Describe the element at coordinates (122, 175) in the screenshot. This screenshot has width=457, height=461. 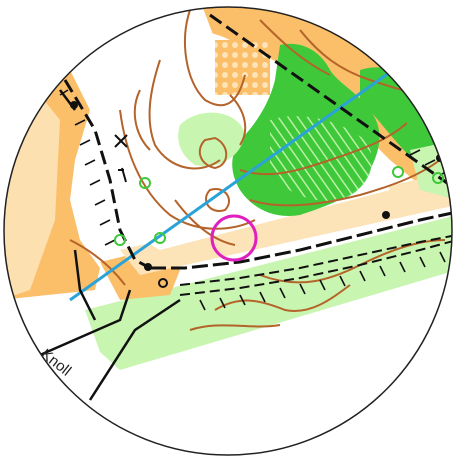
I see `boulder-icon` at that location.